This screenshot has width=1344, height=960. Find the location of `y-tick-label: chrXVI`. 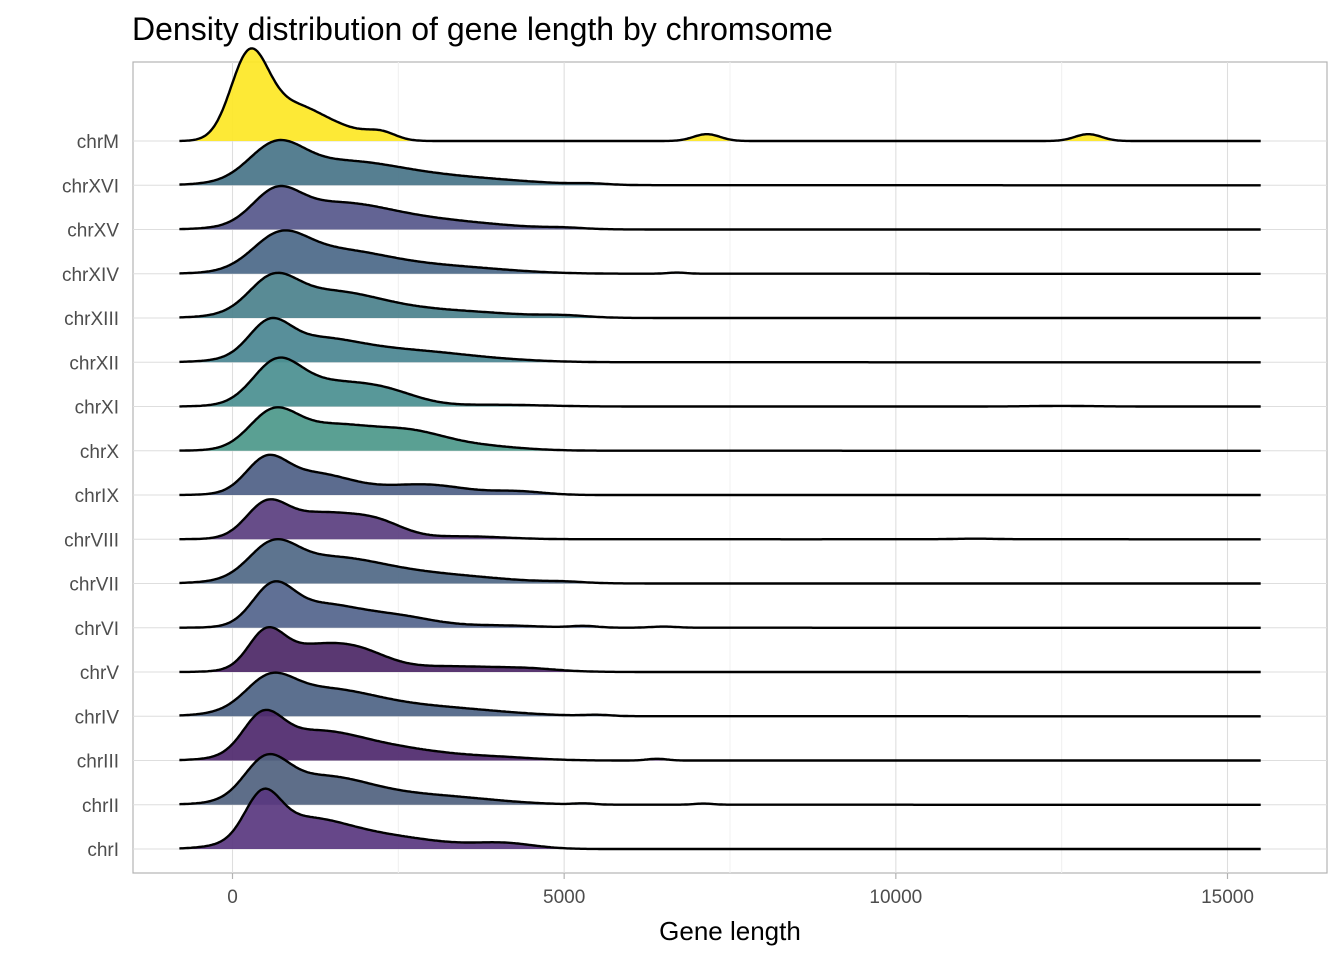

y-tick-label: chrXVI is located at coordinates (90, 186).